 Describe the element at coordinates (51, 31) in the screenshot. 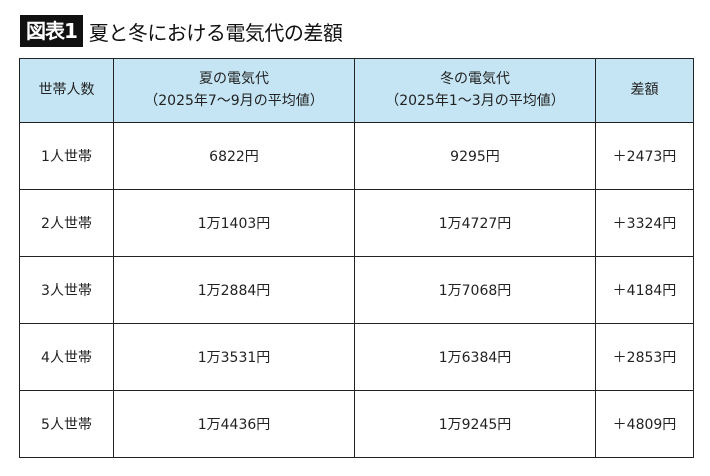

I see `figure-badge: 図表1` at that location.